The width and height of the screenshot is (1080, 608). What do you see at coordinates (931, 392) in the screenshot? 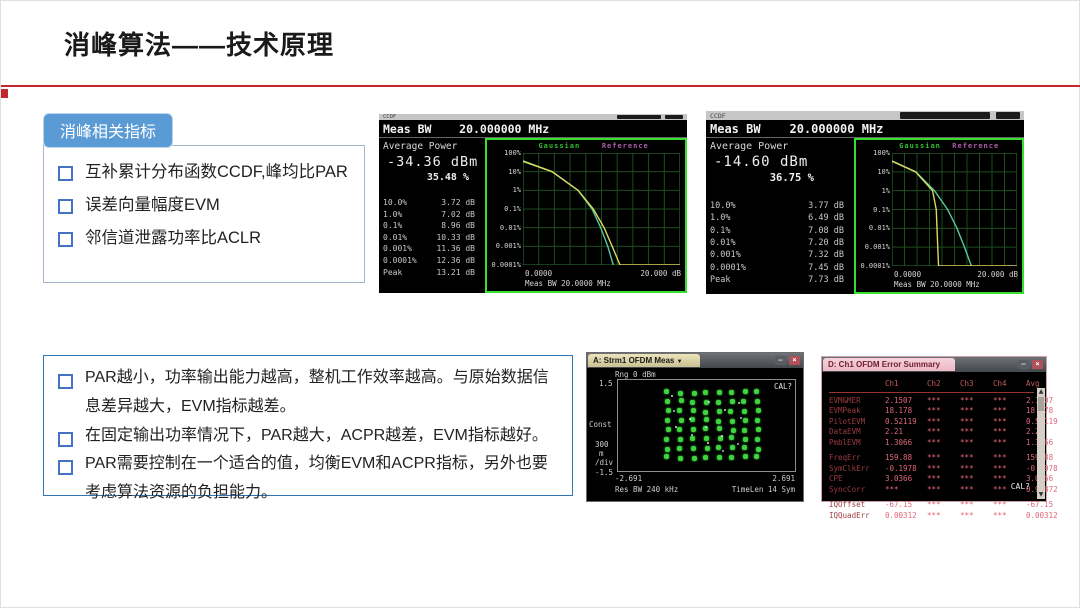
I see `header-divider` at bounding box center [931, 392].